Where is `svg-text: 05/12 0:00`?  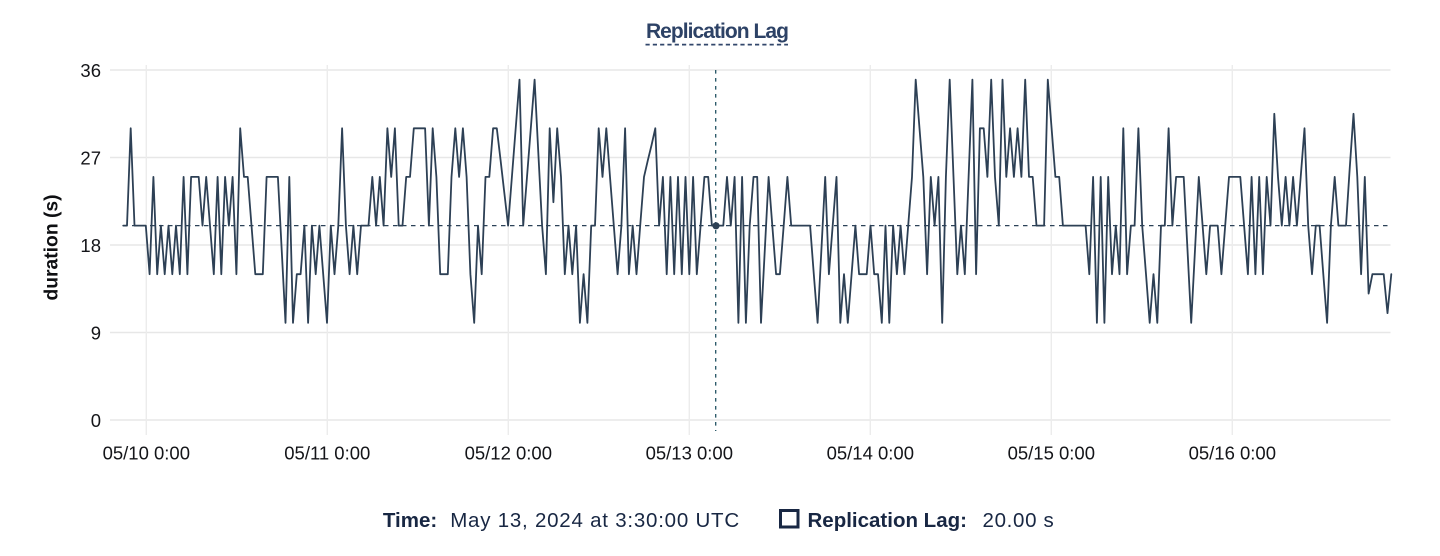 svg-text: 05/12 0:00 is located at coordinates (508, 453).